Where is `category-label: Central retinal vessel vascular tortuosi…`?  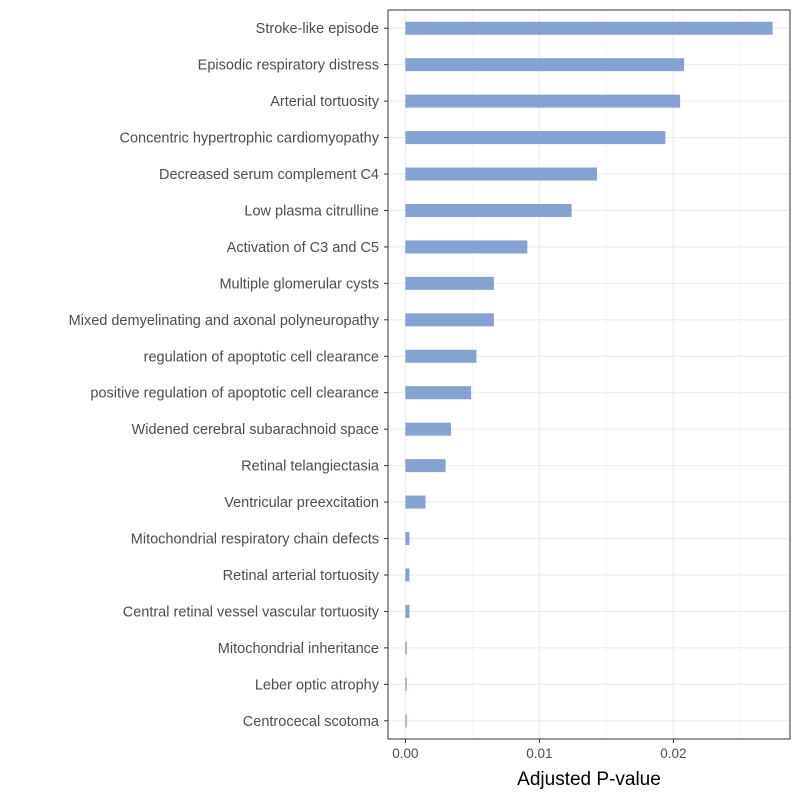 category-label: Central retinal vessel vascular tortuosi… is located at coordinates (251, 612).